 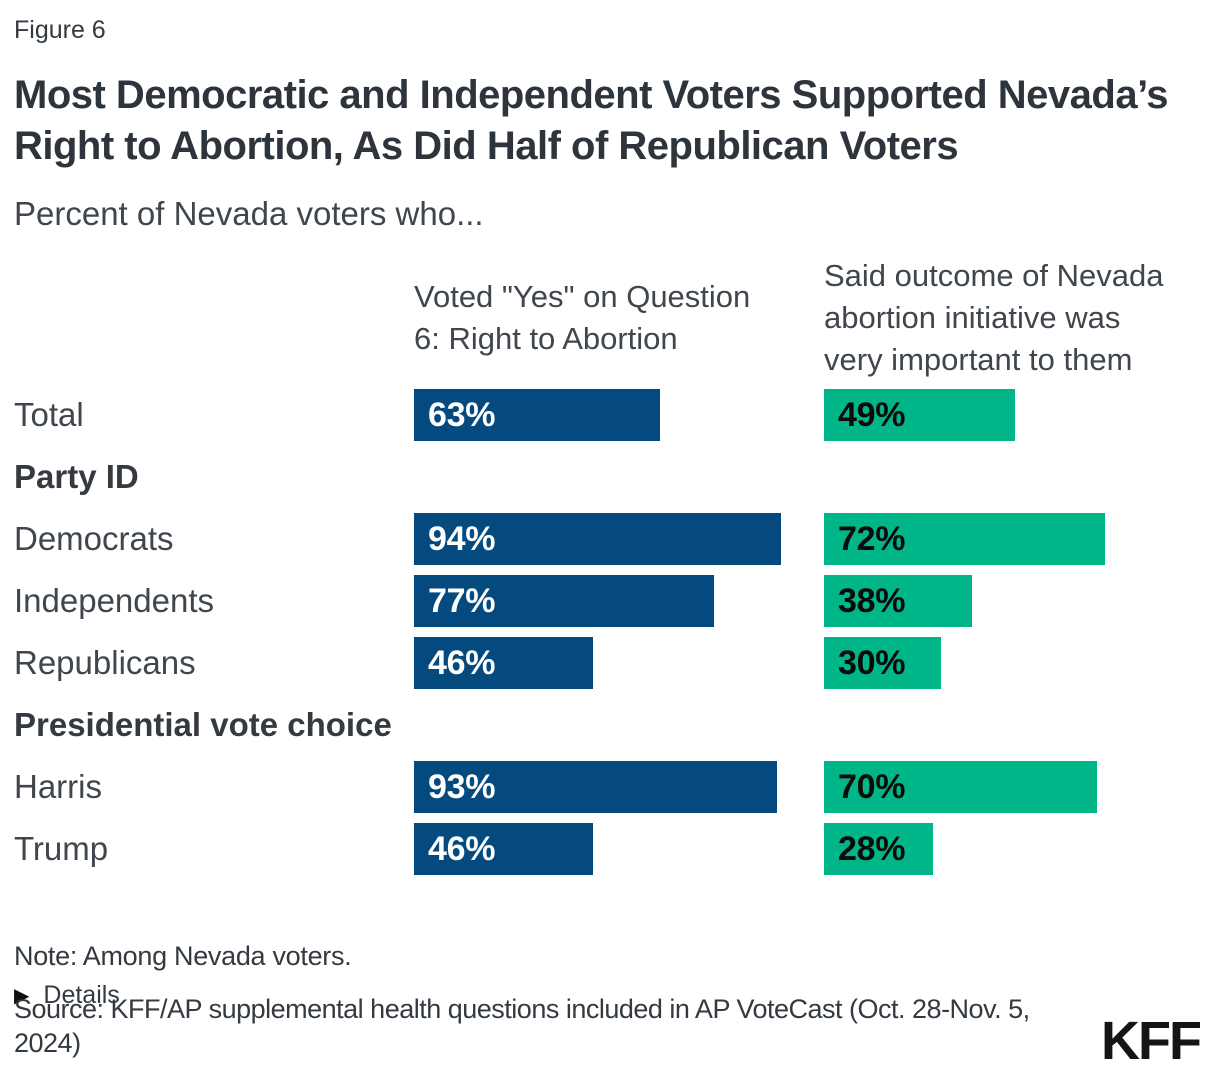 I want to click on section-label-party-id: Party ID, so click(x=76, y=476).